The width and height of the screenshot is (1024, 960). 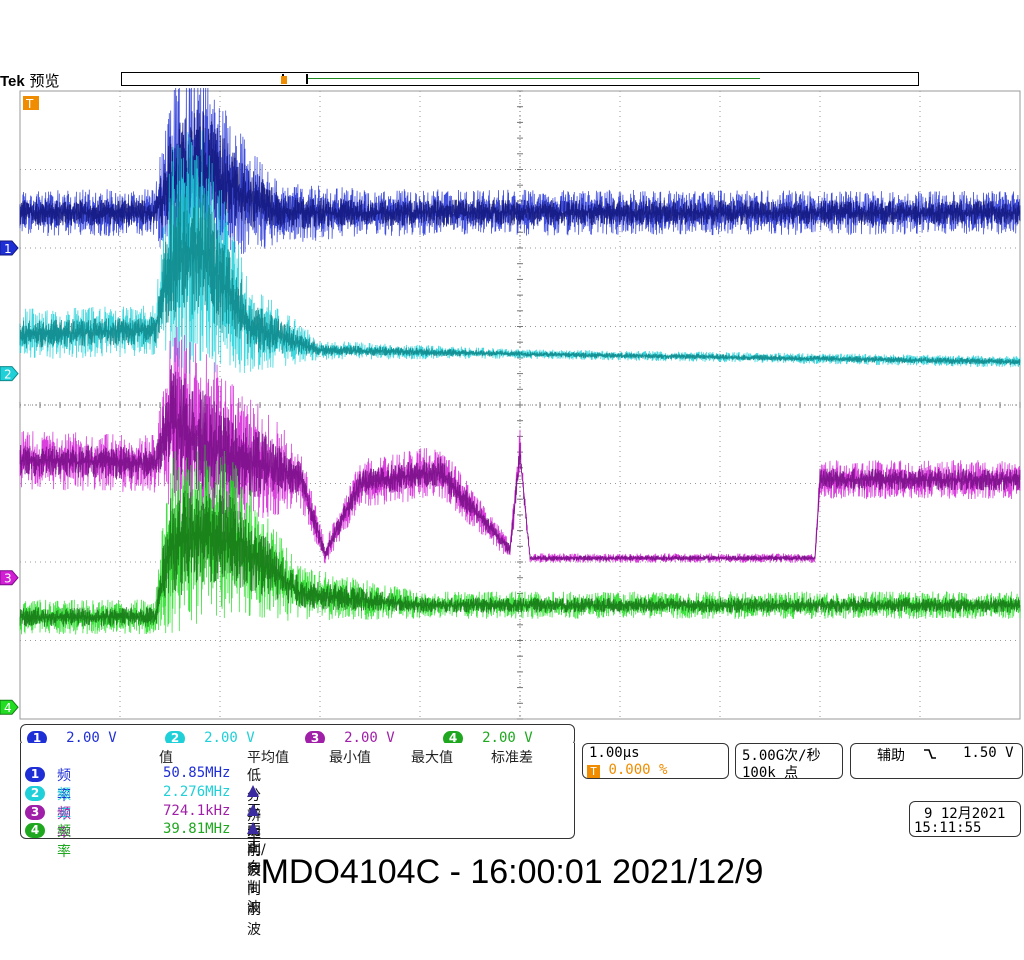 I want to click on channel-2-scale: 2 2.00 V, so click(x=210, y=736).